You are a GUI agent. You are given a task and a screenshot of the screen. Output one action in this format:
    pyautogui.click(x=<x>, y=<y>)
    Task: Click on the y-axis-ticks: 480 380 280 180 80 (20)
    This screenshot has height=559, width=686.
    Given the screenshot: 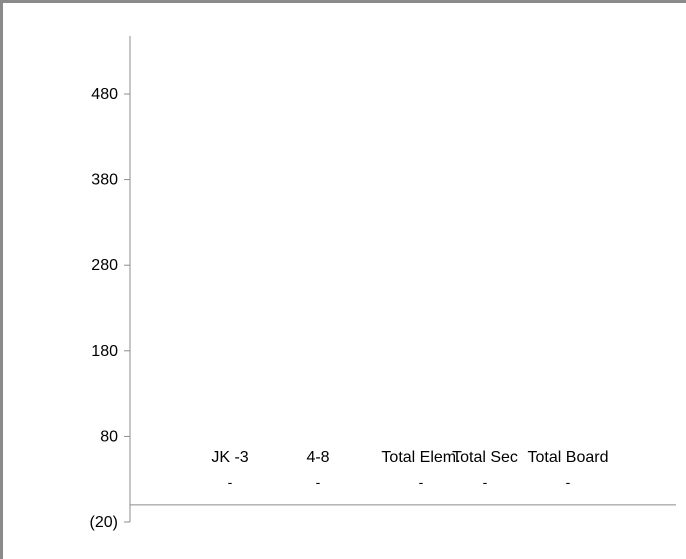 What is the action you would take?
    pyautogui.click(x=110, y=308)
    